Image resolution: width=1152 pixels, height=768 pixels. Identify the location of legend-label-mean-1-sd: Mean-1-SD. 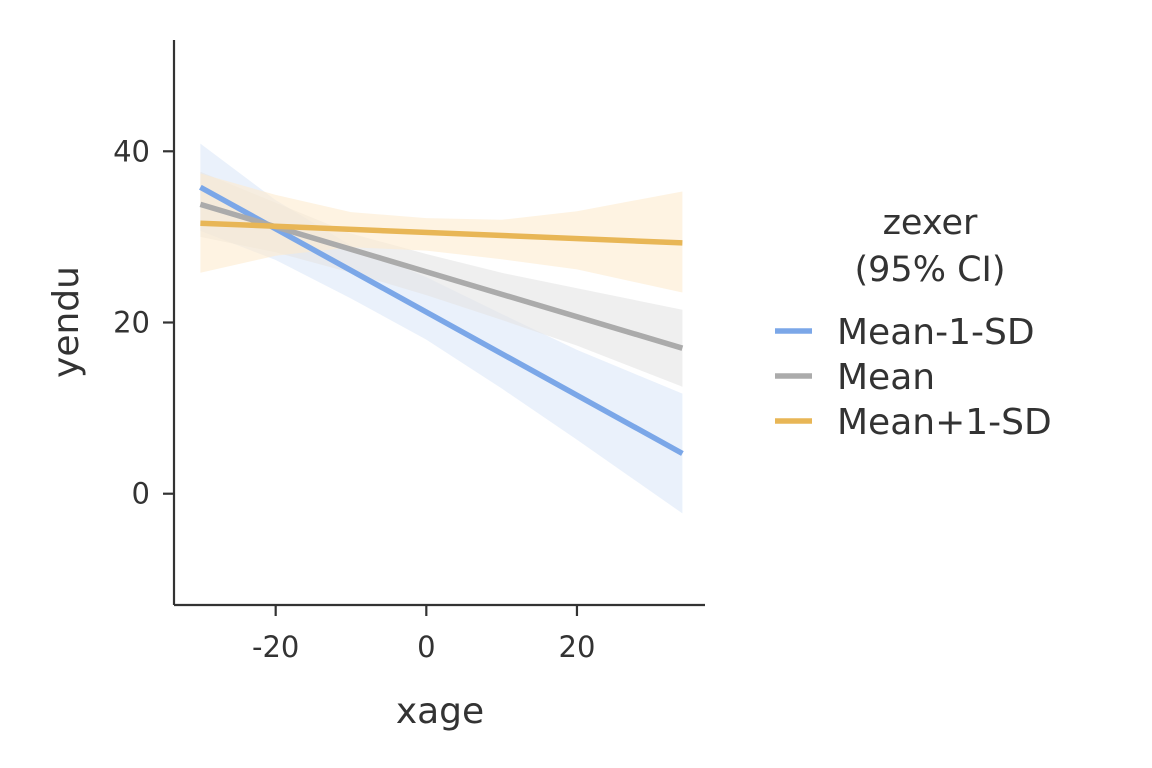
(936, 332).